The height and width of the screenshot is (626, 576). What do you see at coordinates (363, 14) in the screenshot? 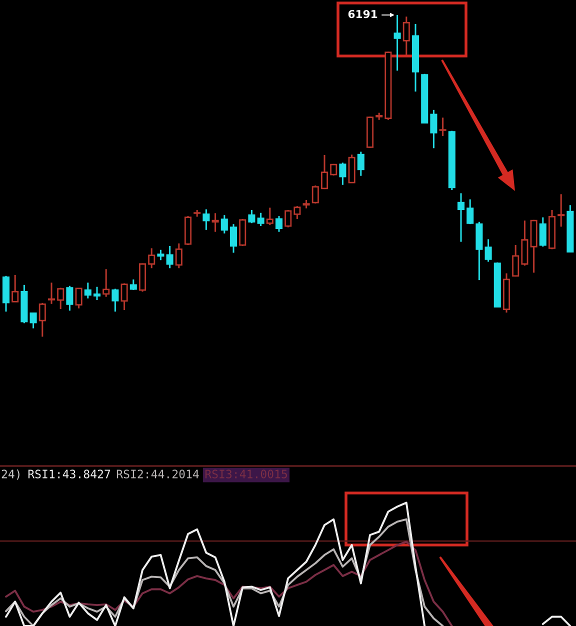
I see `annotation: 6191` at bounding box center [363, 14].